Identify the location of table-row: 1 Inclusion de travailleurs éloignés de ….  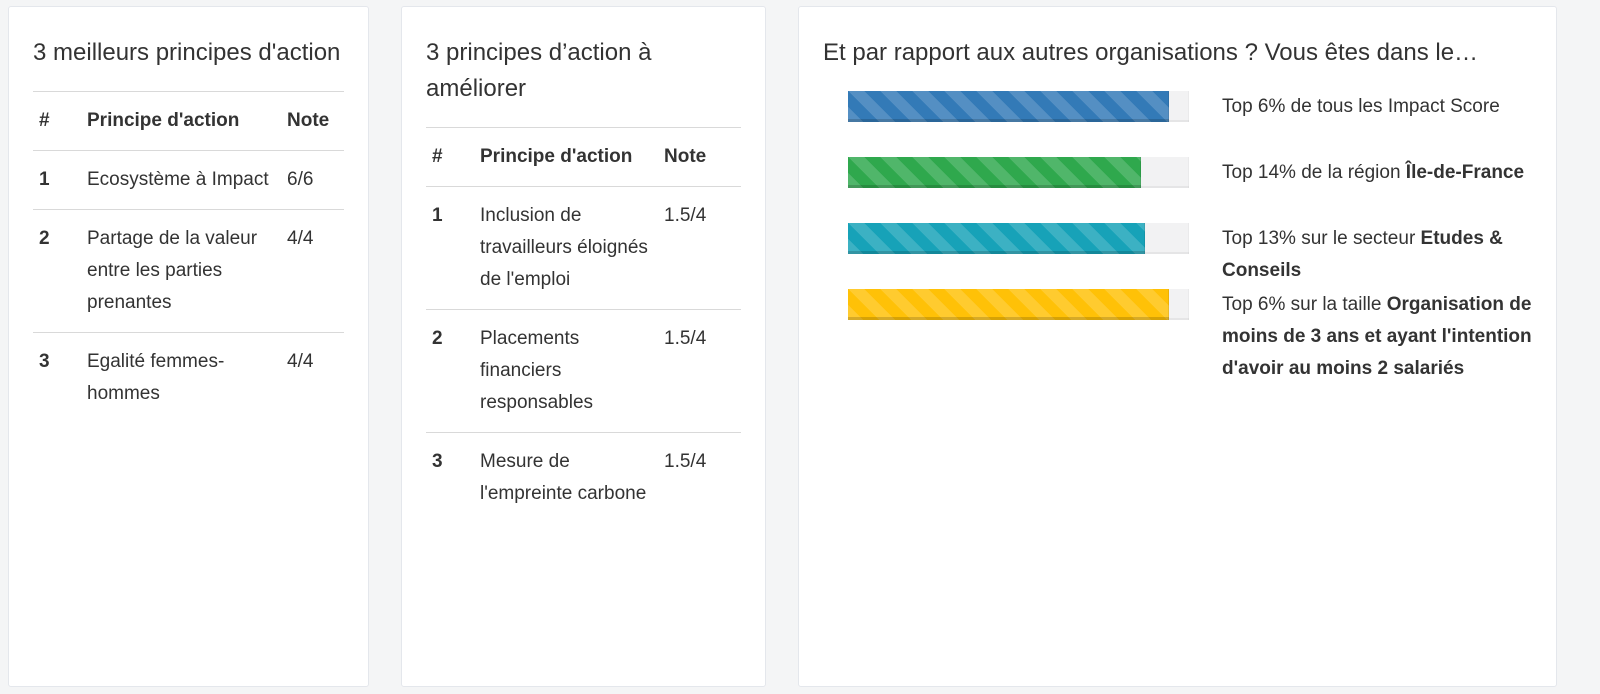
(583, 248).